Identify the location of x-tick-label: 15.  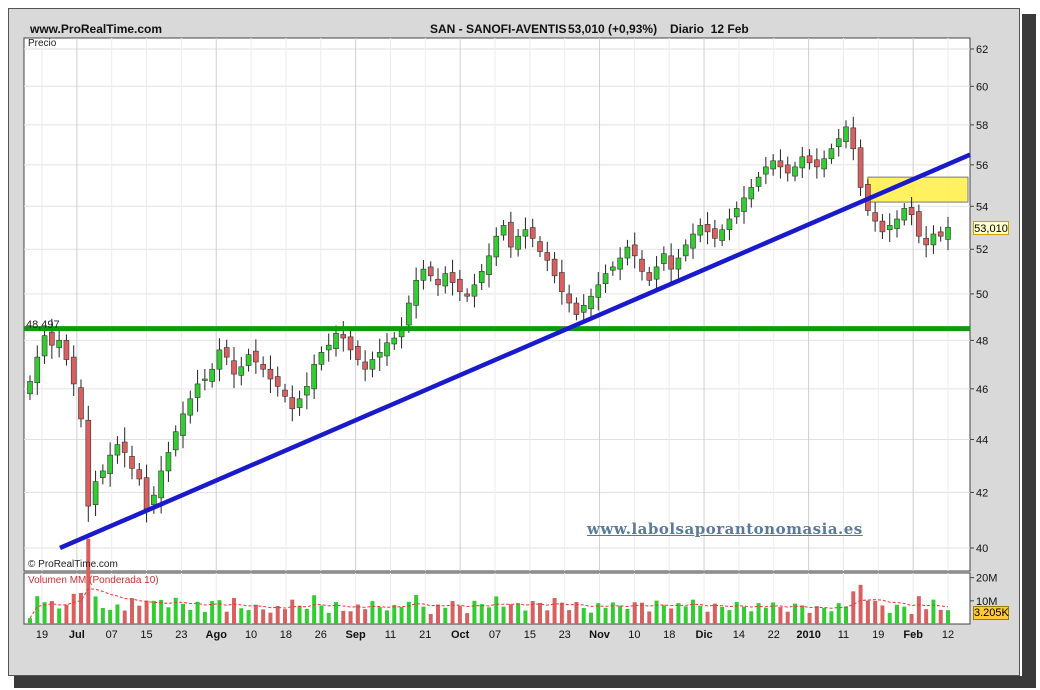
(530, 635).